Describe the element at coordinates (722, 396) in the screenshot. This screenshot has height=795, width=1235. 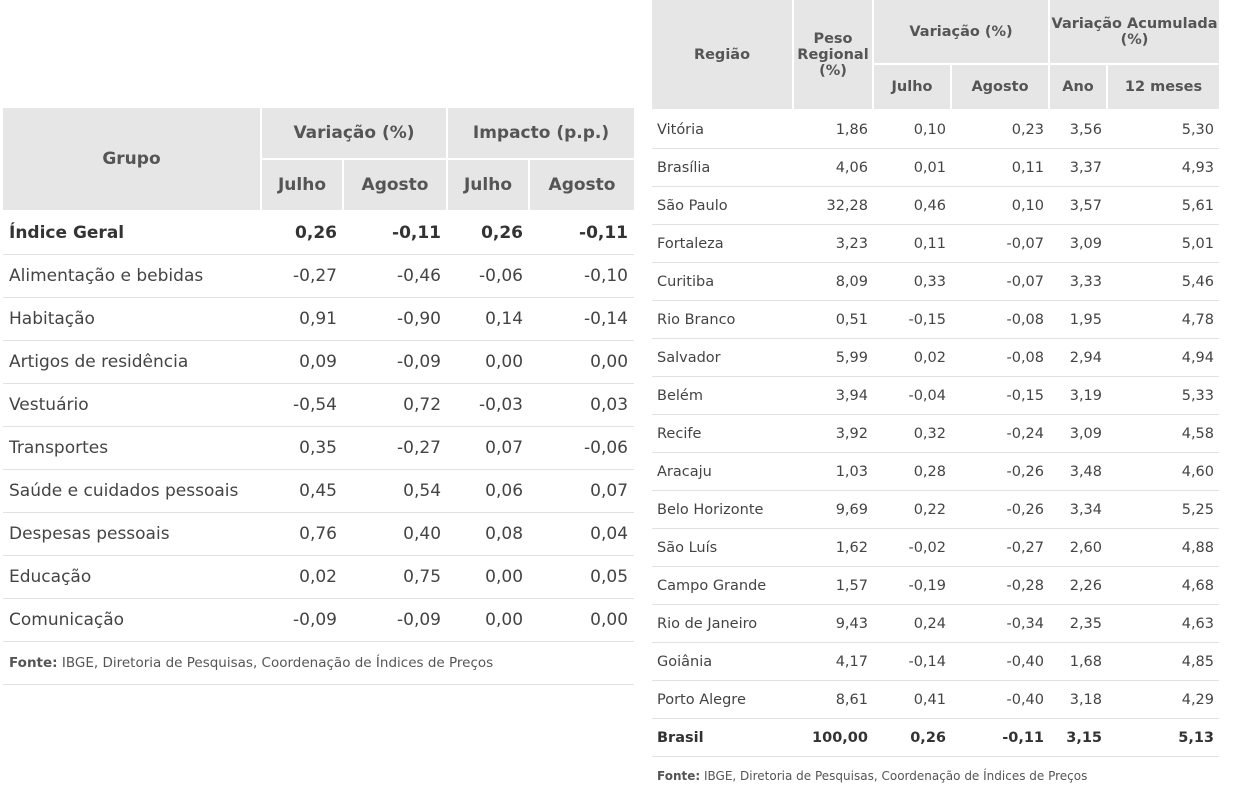
I see `row-label: Belém` at that location.